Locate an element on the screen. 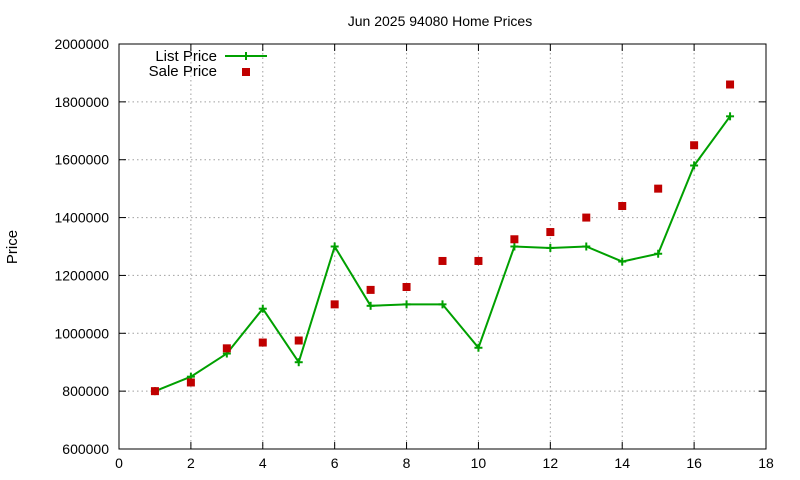 This screenshot has height=480, width=800. y-tick-label: 1200000 is located at coordinates (81, 275).